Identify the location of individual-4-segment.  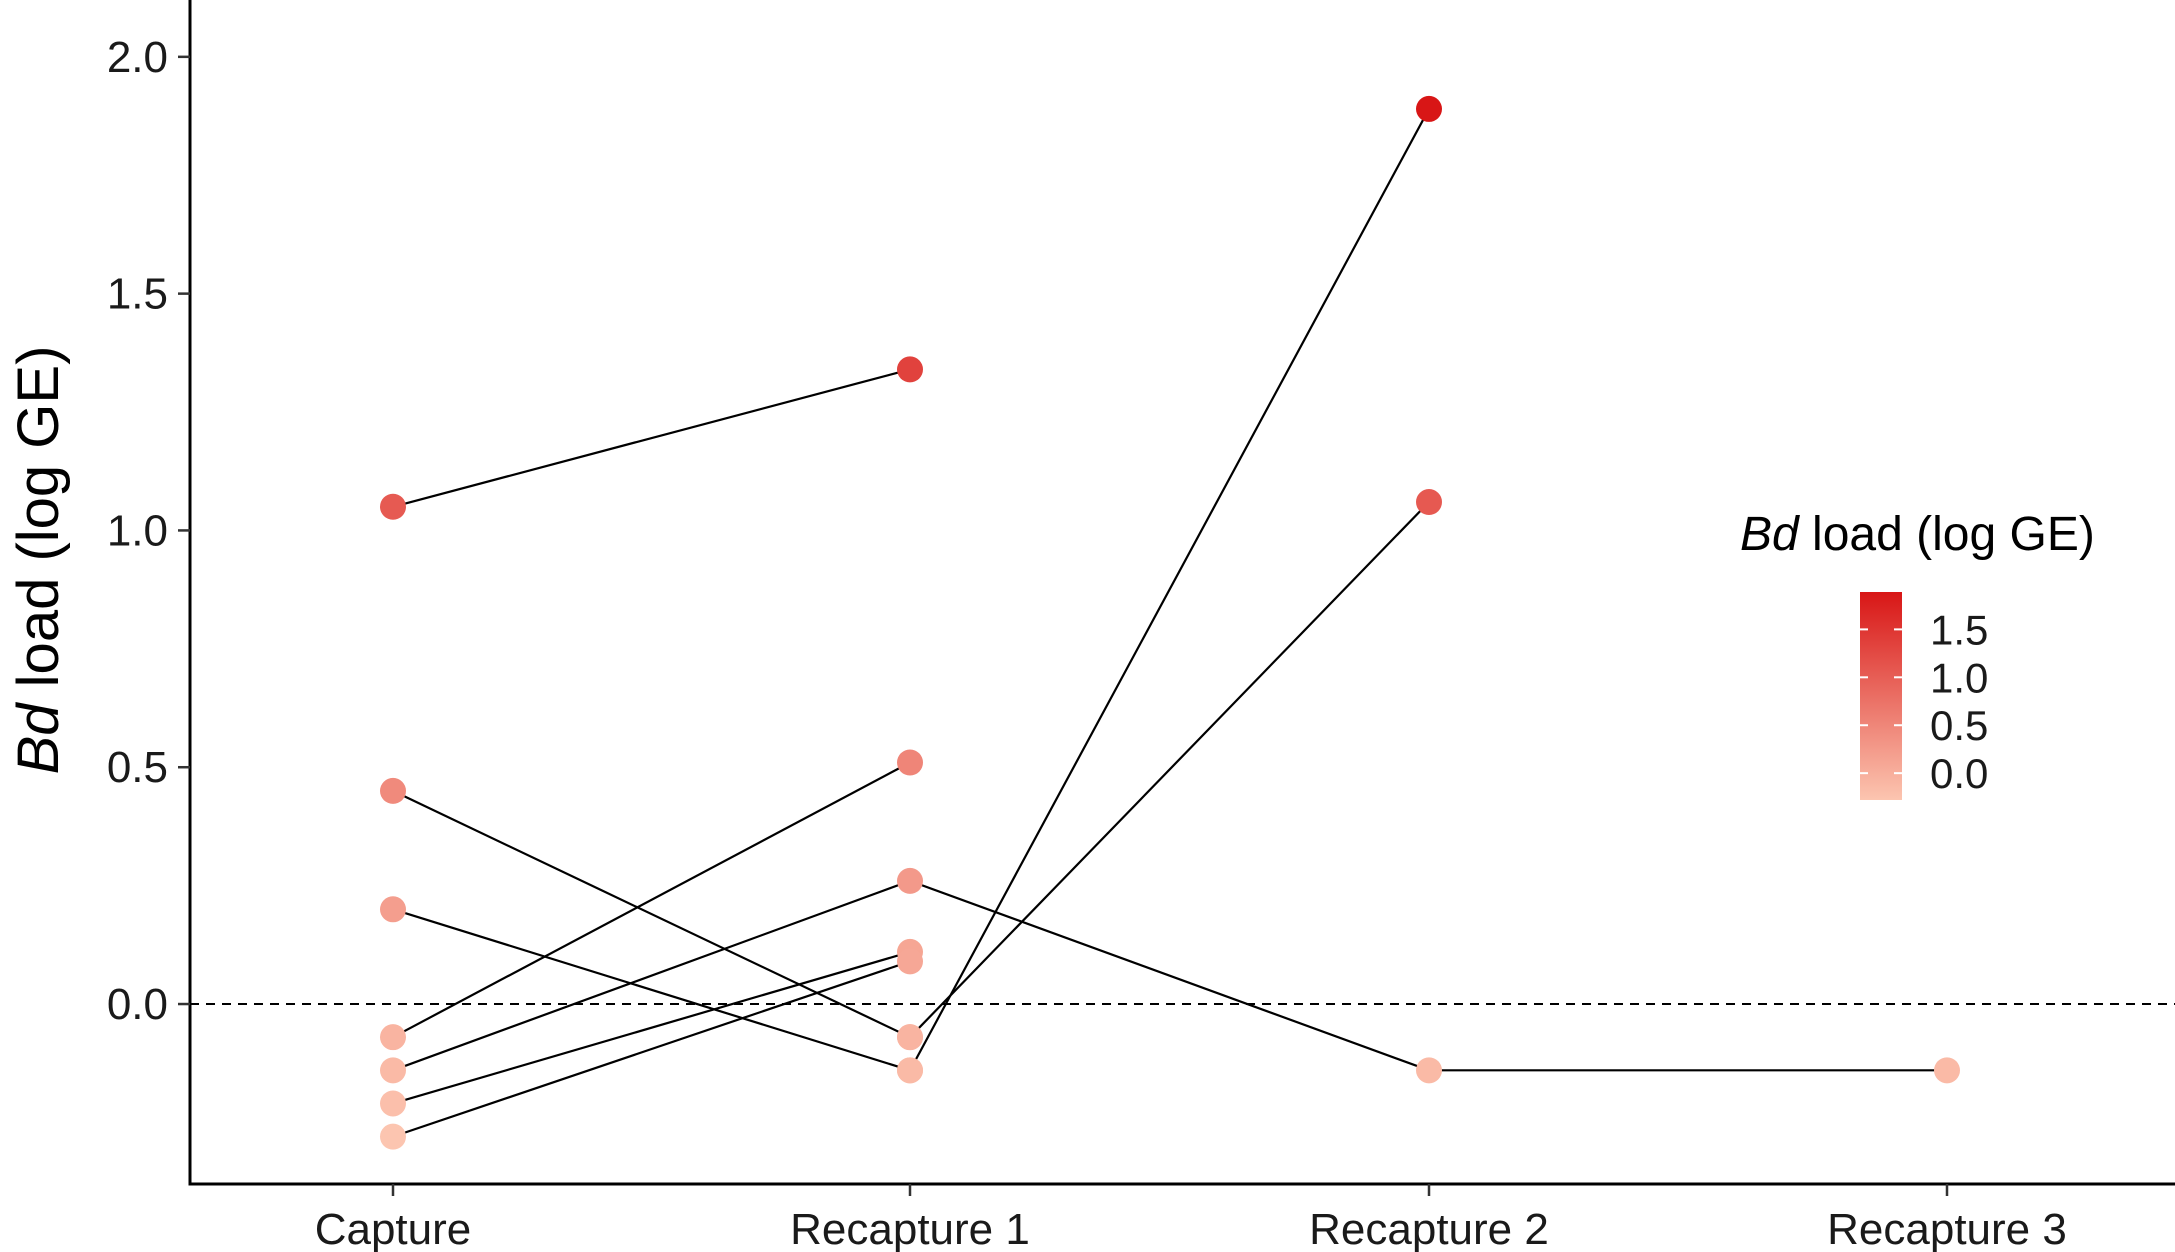
(651, 900).